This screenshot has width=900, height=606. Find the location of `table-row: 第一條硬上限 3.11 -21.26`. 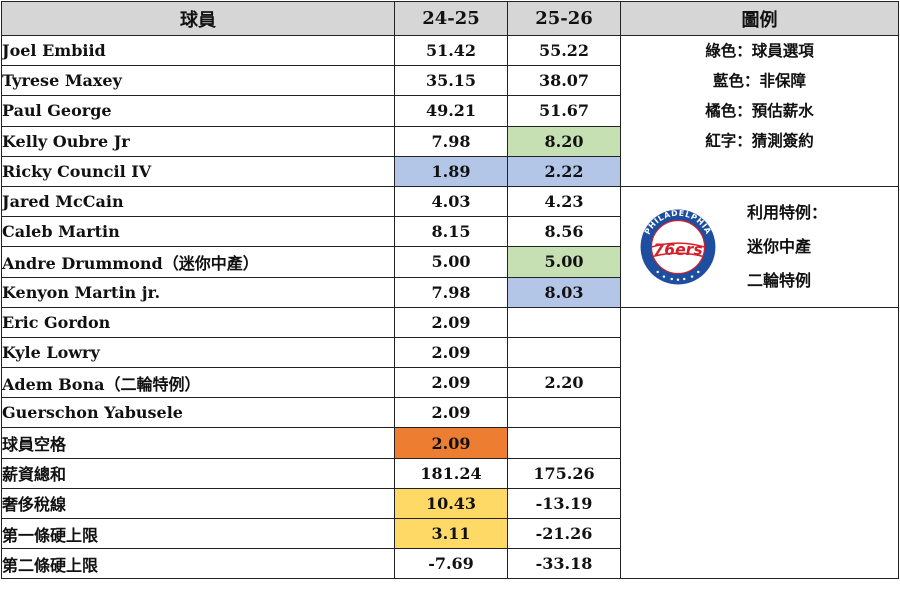

table-row: 第一條硬上限 3.11 -21.26 is located at coordinates (450, 533).